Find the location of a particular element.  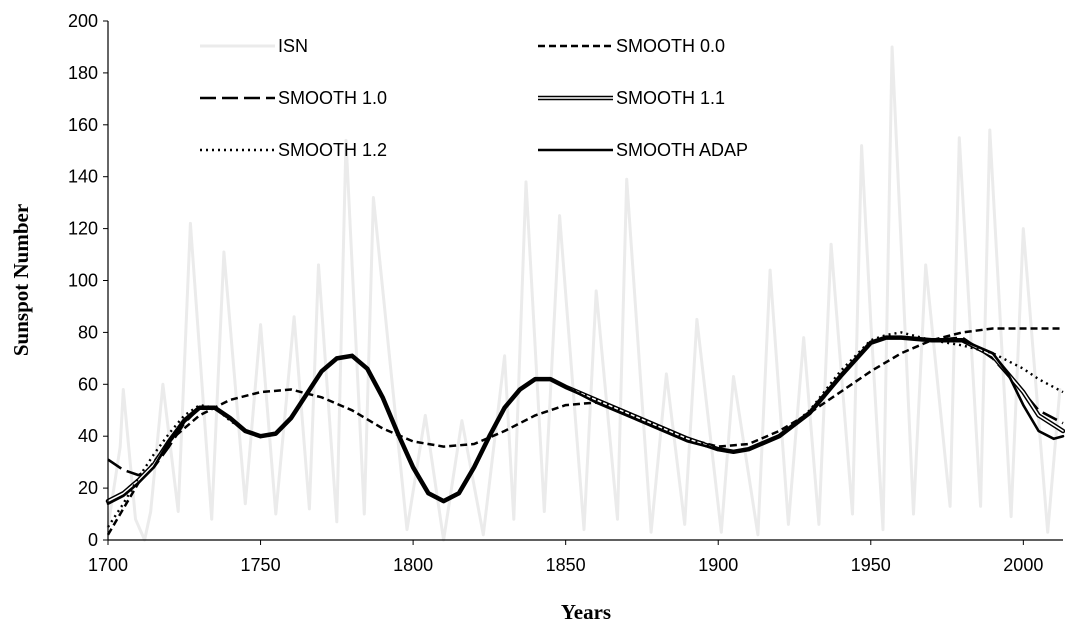

x-tick-label: 1800 is located at coordinates (413, 565).